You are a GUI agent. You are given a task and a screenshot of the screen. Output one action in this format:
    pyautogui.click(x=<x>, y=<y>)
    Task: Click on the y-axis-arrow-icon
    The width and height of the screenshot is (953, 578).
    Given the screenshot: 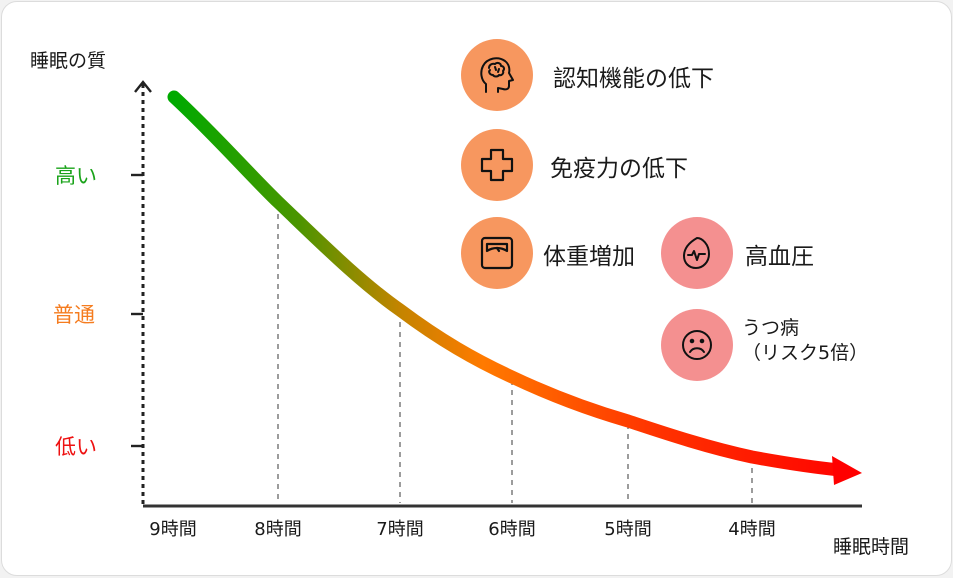 What is the action you would take?
    pyautogui.click(x=143, y=86)
    